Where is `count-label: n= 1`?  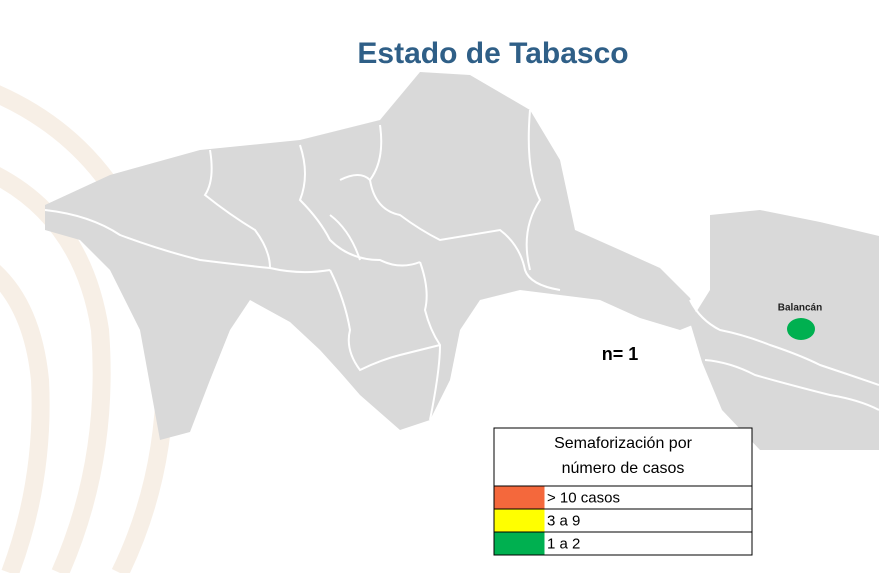 count-label: n= 1 is located at coordinates (620, 354).